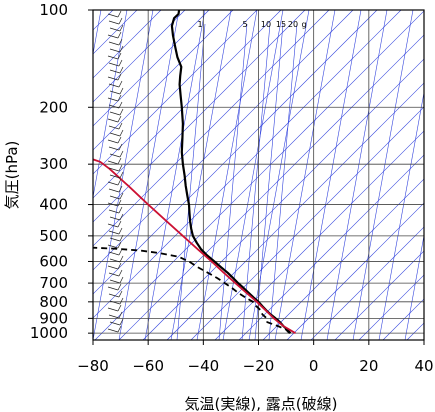 The image size is (435, 412). What do you see at coordinates (192, 290) in the screenshot?
I see `dewpoint-line` at bounding box center [192, 290].